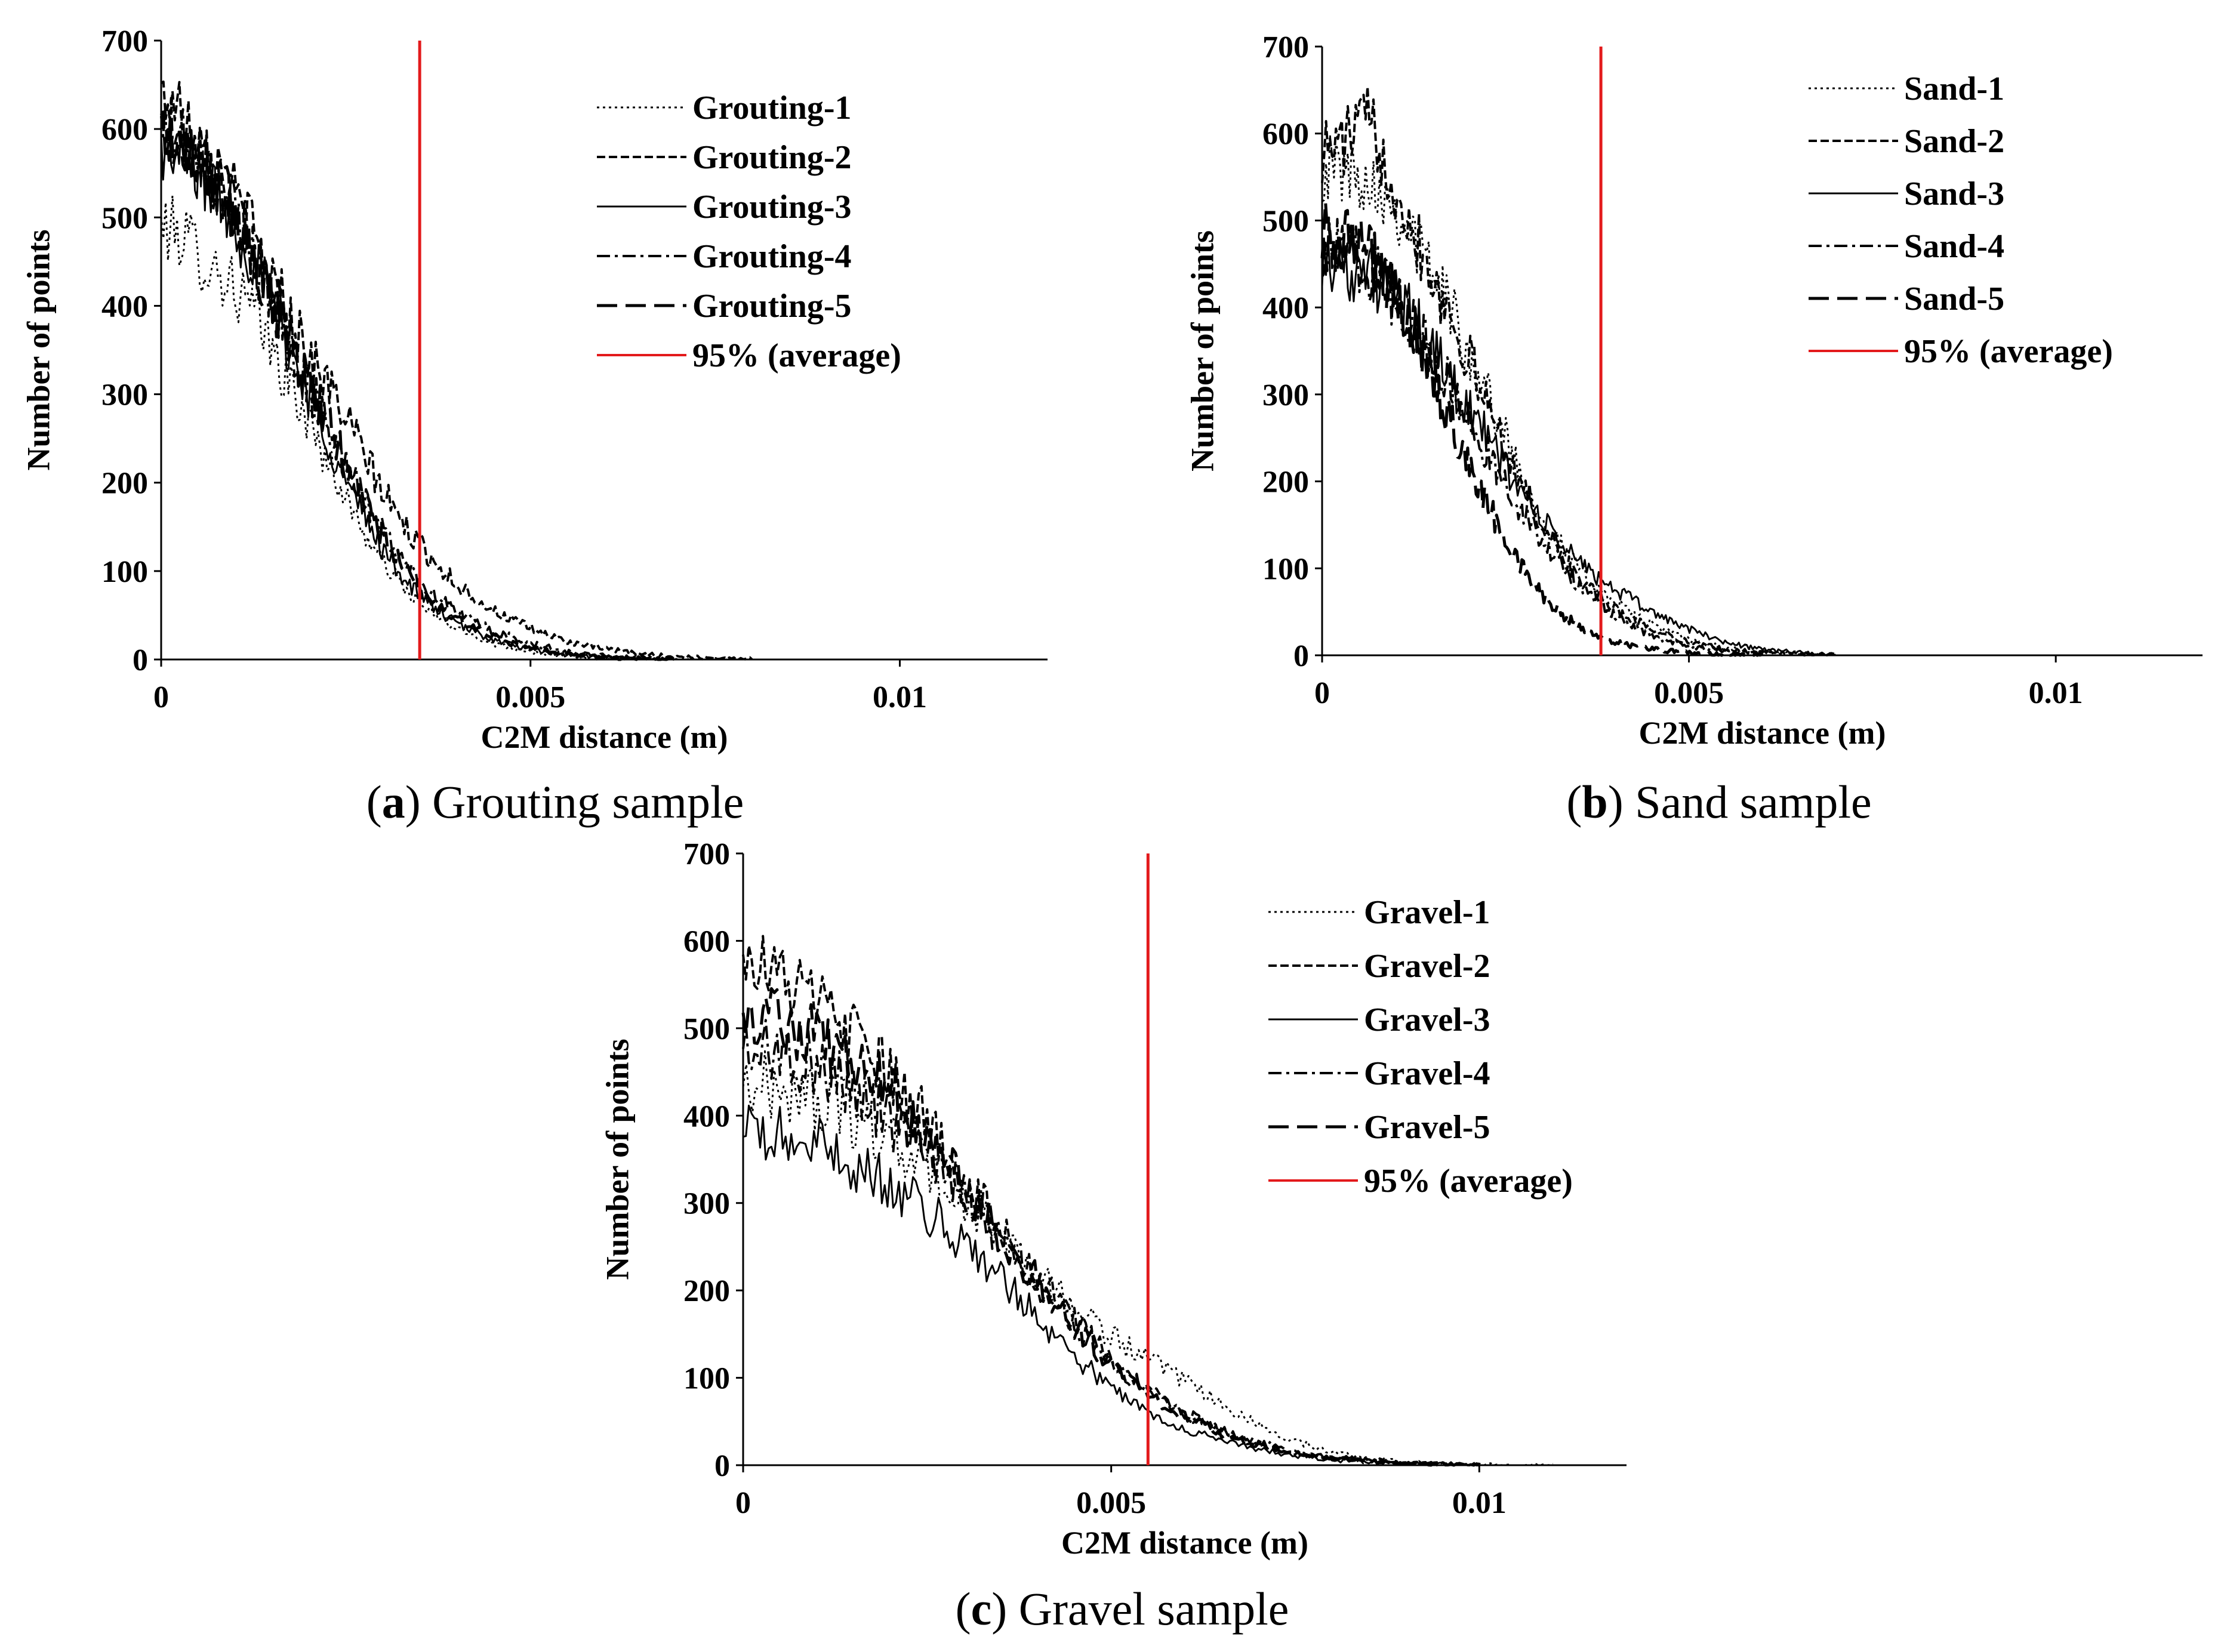  What do you see at coordinates (1954, 299) in the screenshot?
I see `legend-label: Sand-5` at bounding box center [1954, 299].